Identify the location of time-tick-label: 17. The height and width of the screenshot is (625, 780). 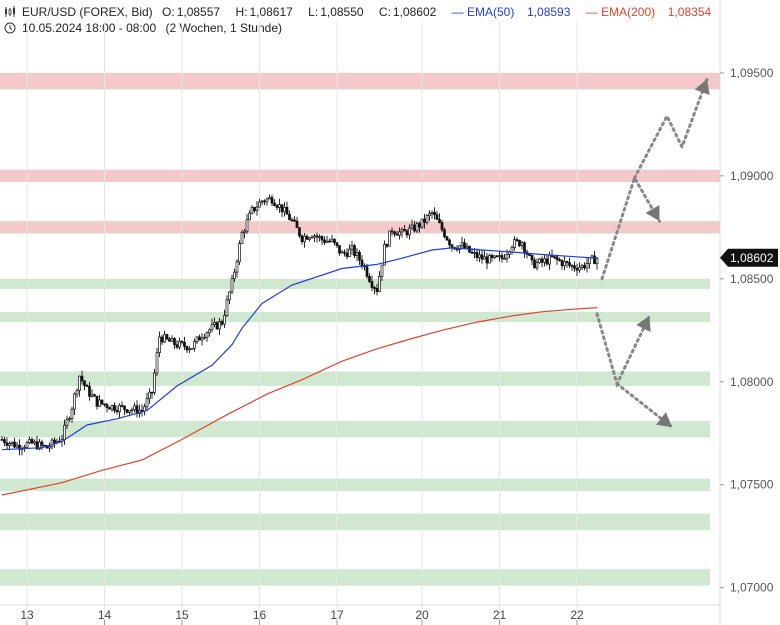
(337, 615).